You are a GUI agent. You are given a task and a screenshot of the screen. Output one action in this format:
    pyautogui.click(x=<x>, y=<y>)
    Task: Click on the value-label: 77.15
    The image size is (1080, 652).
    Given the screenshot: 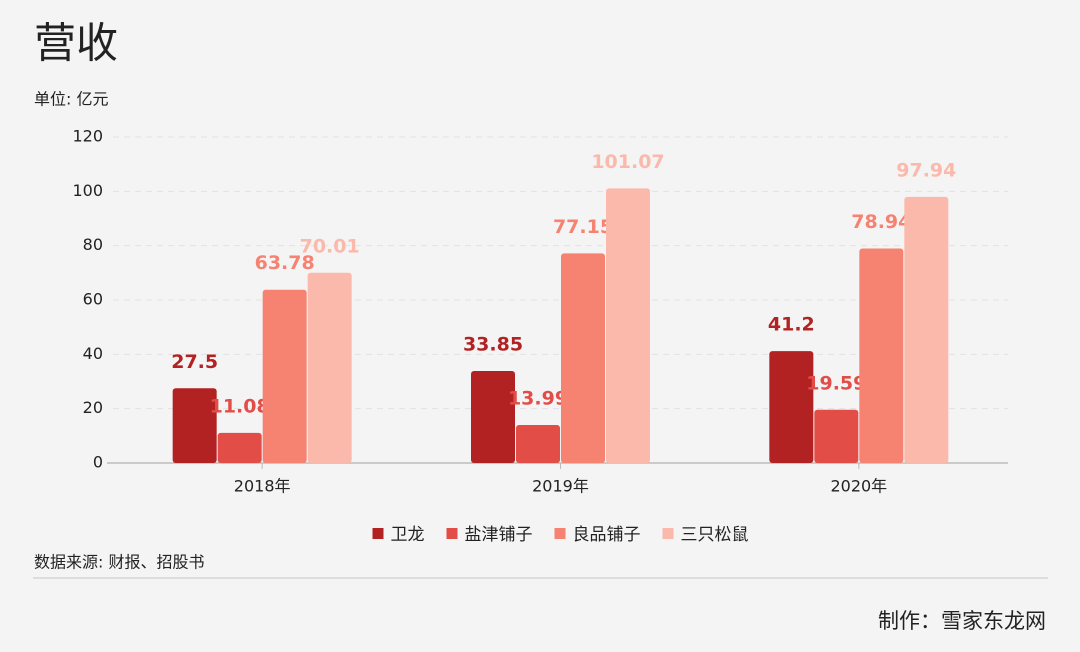 What is the action you would take?
    pyautogui.click(x=583, y=227)
    